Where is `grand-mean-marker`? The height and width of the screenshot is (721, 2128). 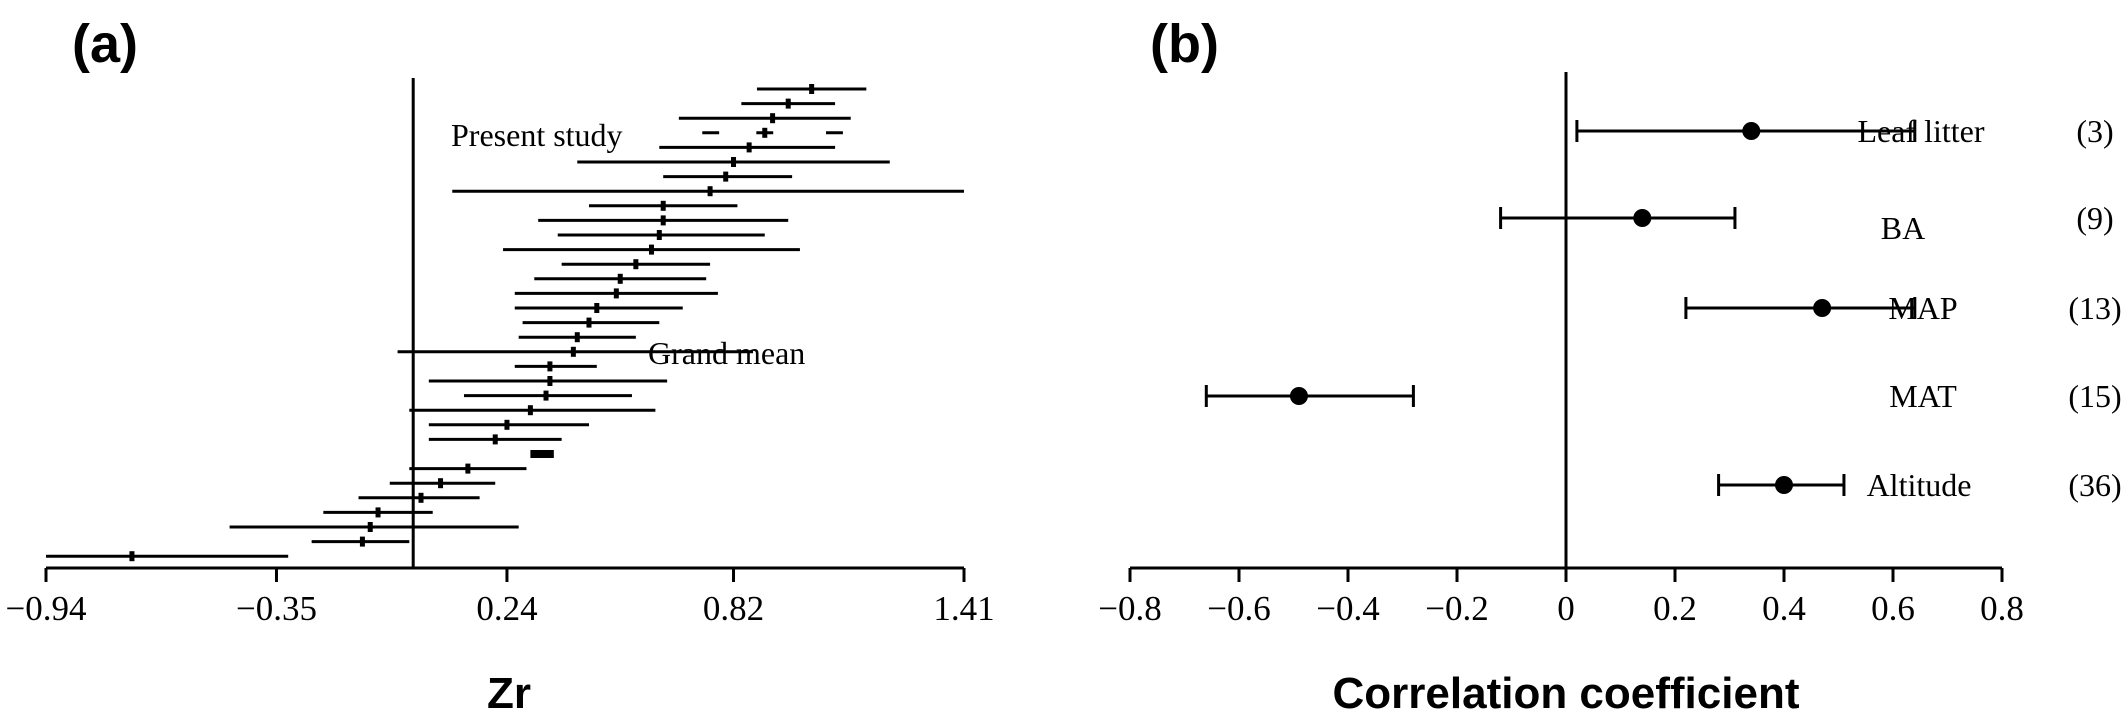
grand-mean-marker is located at coordinates (542, 454).